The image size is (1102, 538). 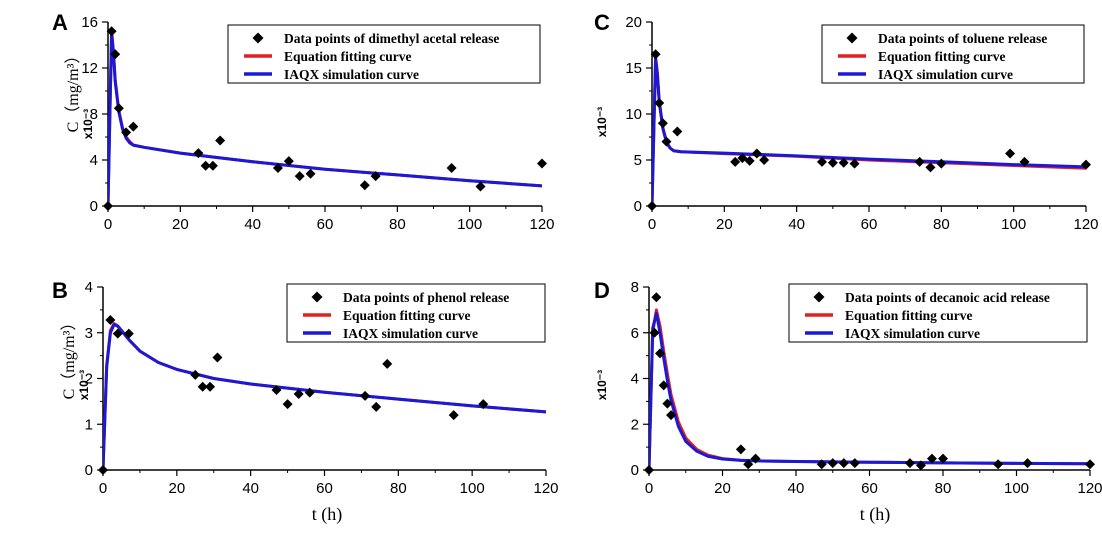 What do you see at coordinates (324, 396) in the screenshot?
I see `equation-fit-line` at bounding box center [324, 396].